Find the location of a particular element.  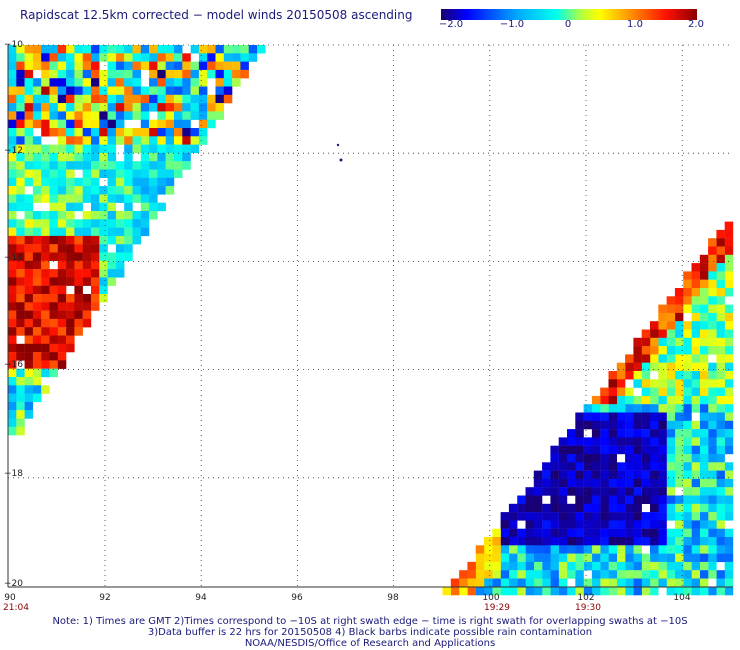

colorbar-tick-label: 1.0 is located at coordinates (635, 24).